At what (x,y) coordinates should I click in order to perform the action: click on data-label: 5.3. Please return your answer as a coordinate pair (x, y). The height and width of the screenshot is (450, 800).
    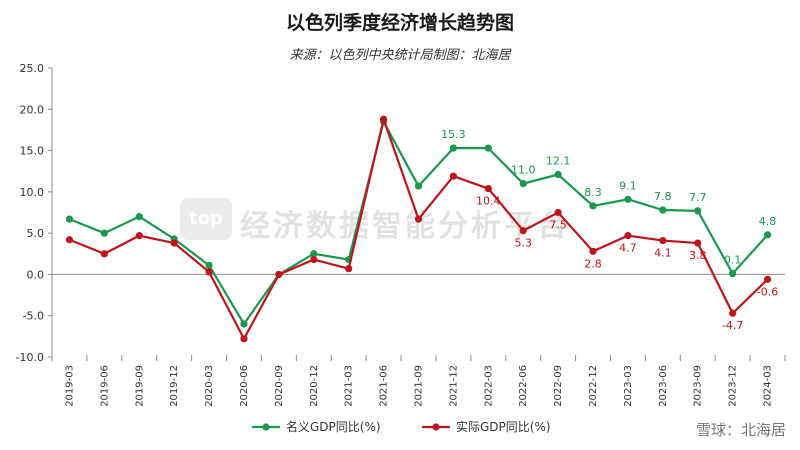
    Looking at the image, I should click on (523, 243).